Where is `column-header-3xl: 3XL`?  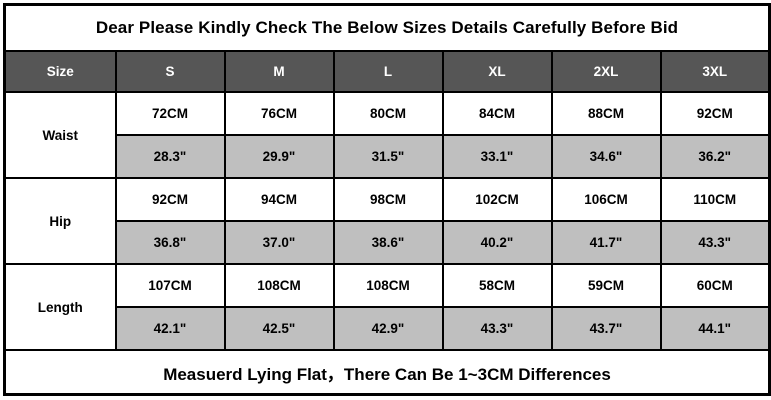 column-header-3xl: 3XL is located at coordinates (715, 71).